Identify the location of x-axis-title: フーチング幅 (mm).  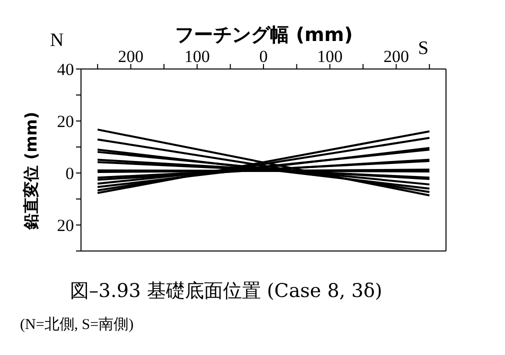
(264, 35).